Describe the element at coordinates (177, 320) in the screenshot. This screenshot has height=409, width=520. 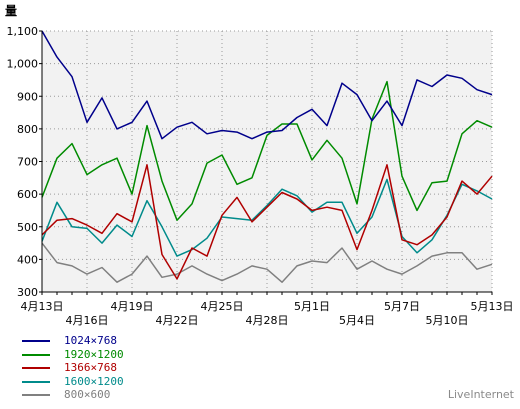
I see `x-tick-label: 4月22日` at that location.